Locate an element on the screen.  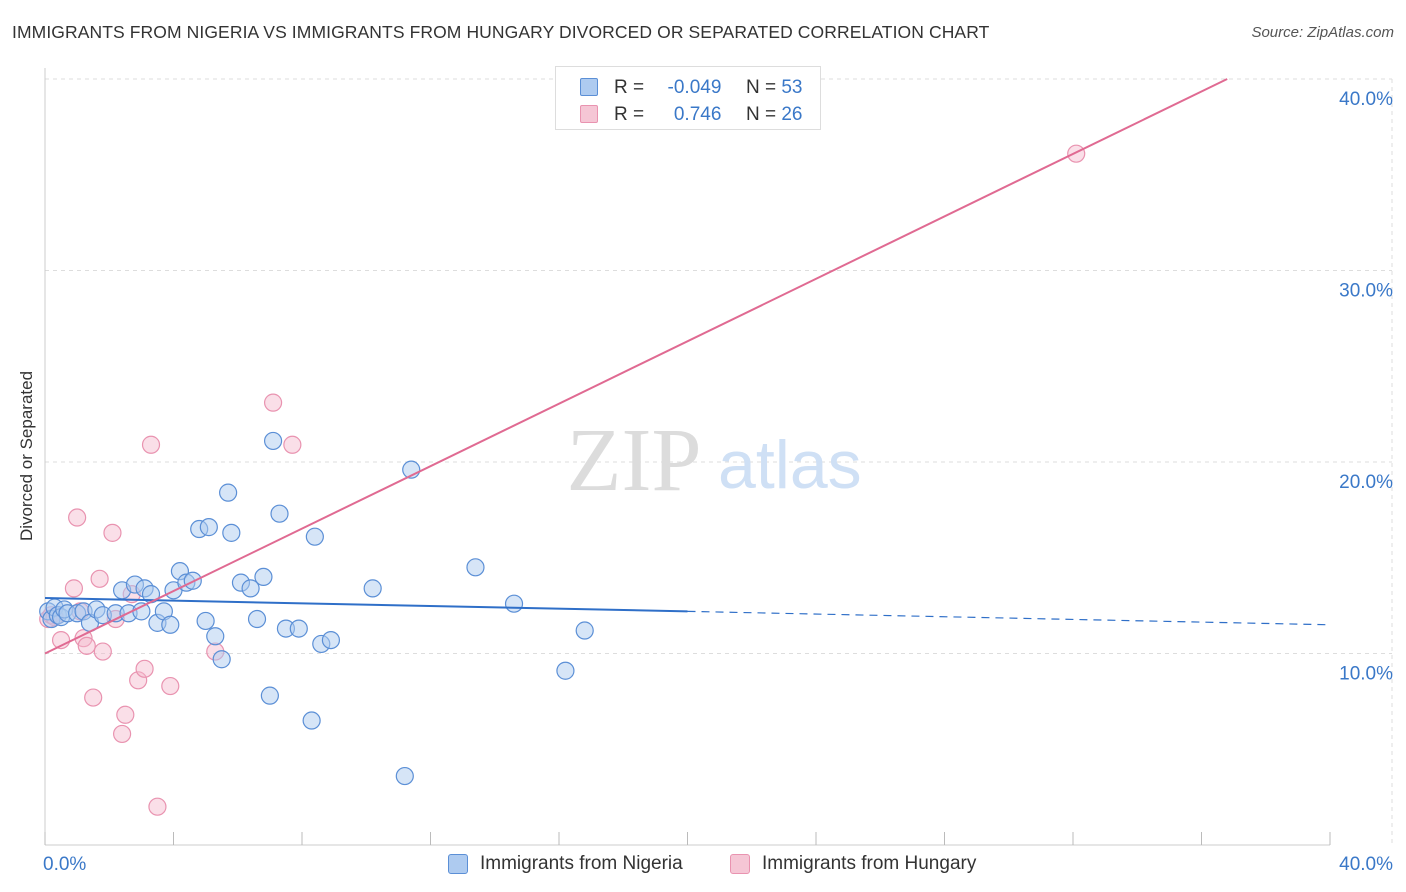
y-tick-label: 20.0% is located at coordinates (1366, 482).